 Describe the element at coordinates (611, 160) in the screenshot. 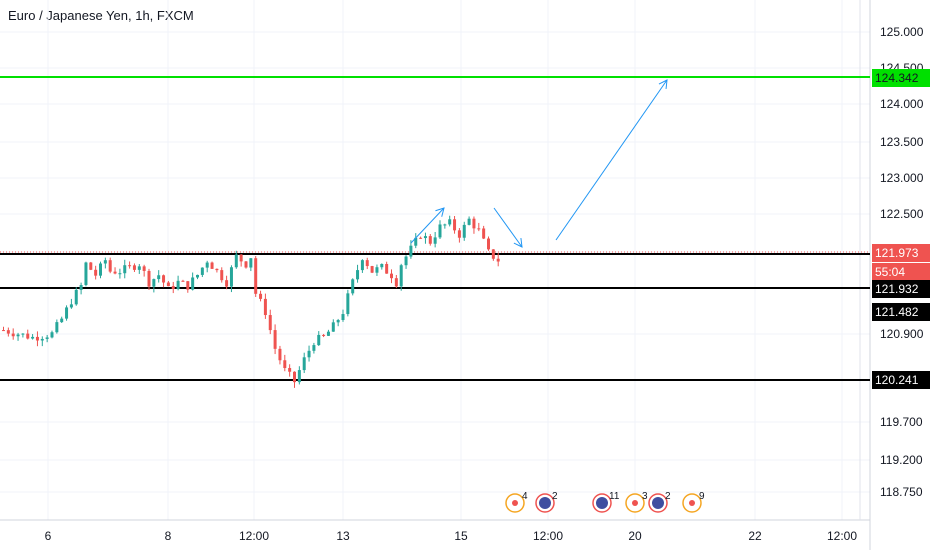

I see `up-arrow-long` at that location.